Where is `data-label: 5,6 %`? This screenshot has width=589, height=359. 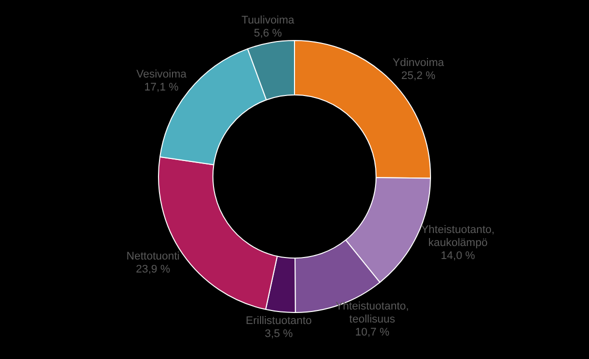 data-label: 5,6 % is located at coordinates (268, 33).